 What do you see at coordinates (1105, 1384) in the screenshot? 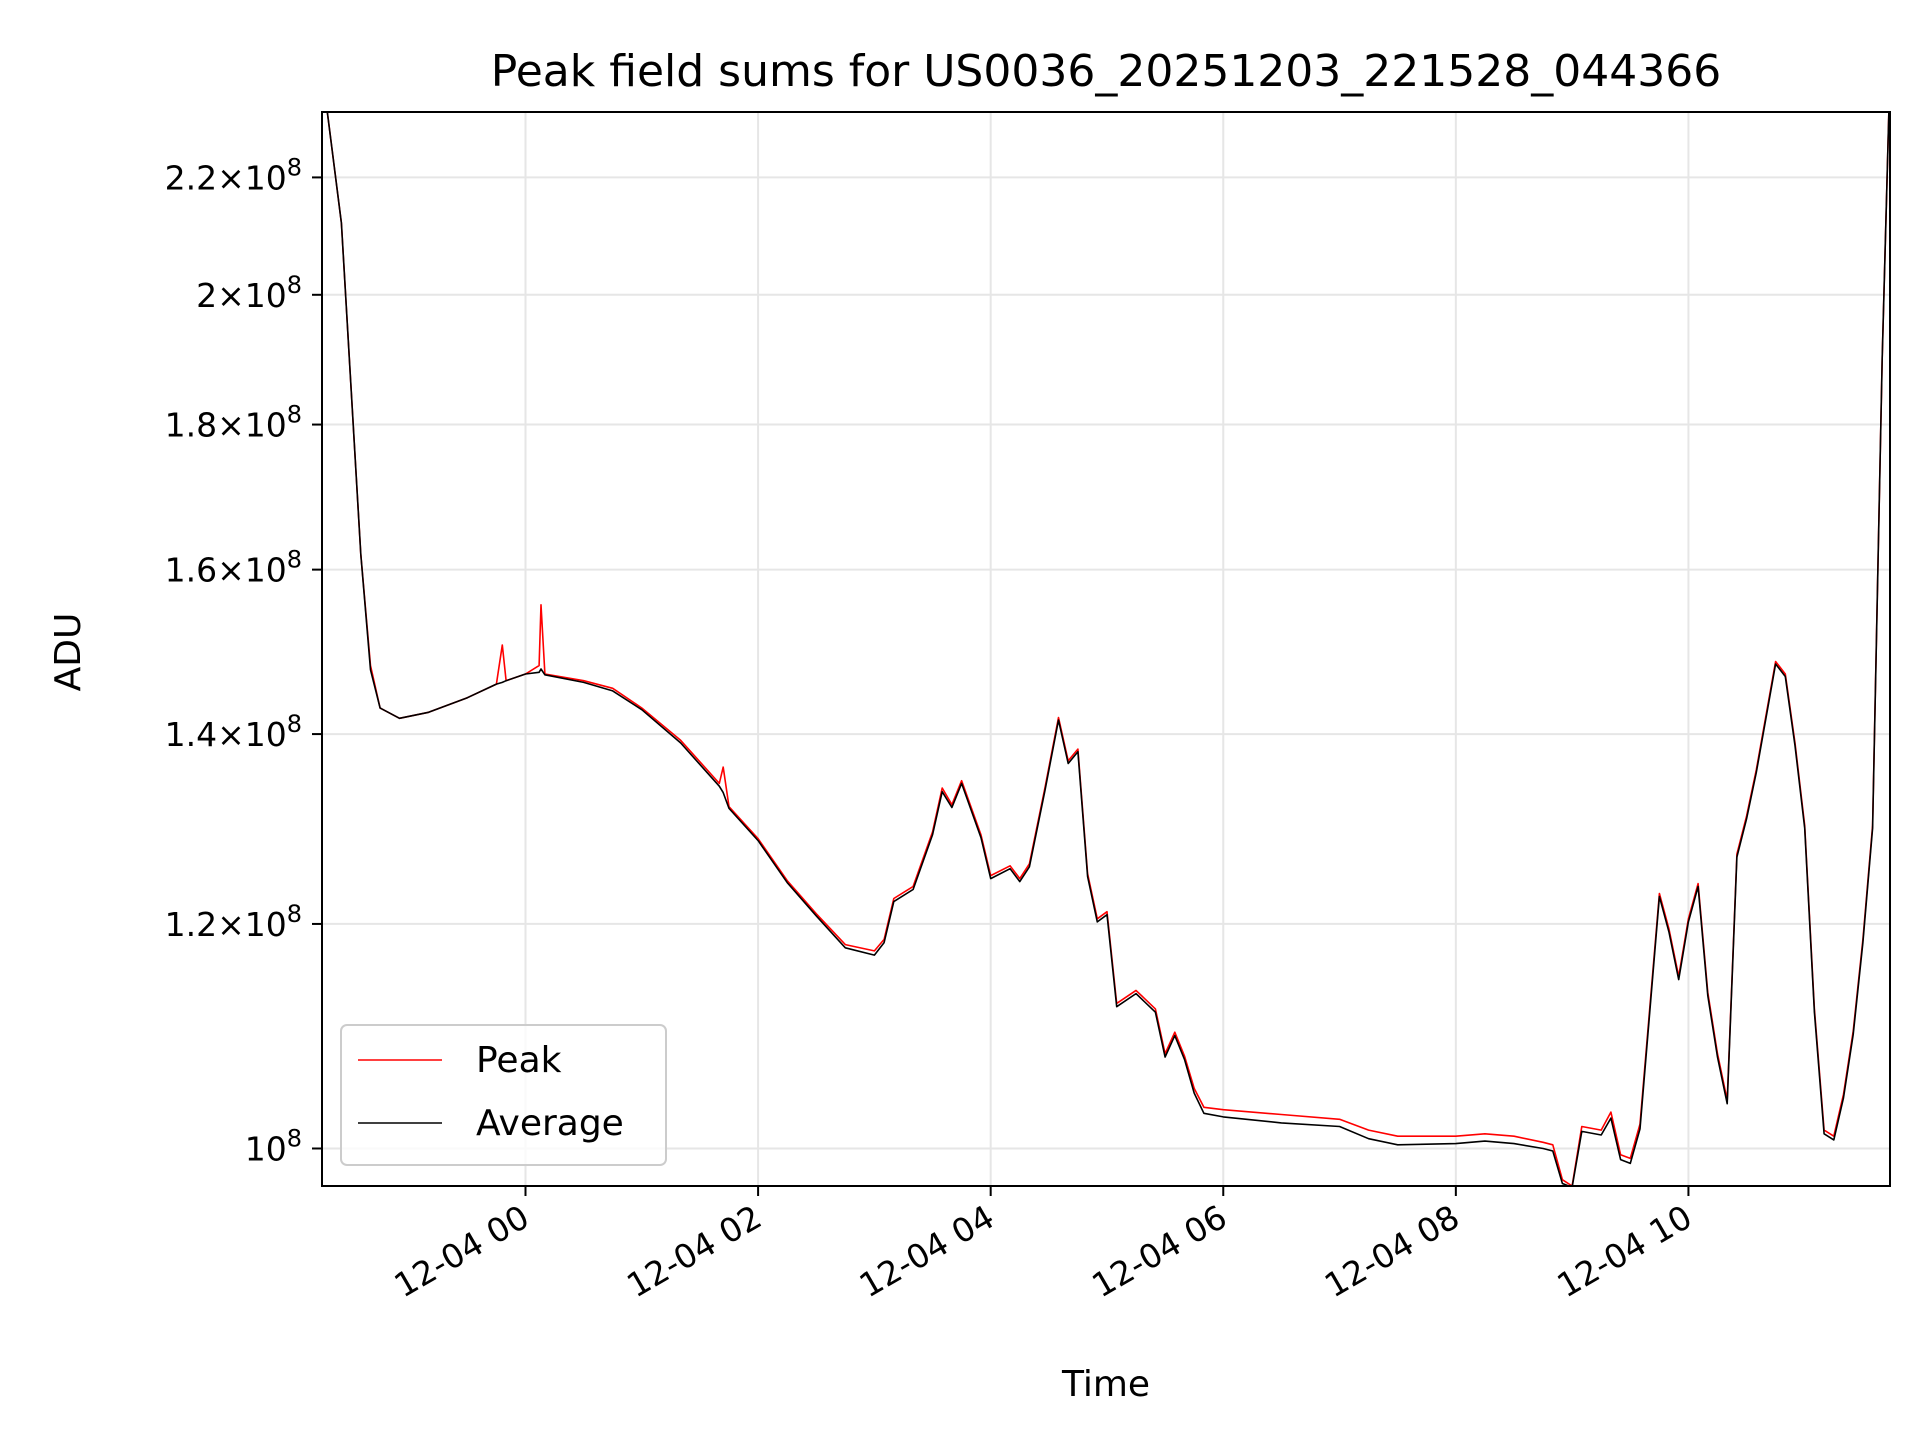
I see `x-axis-label: Time` at bounding box center [1105, 1384].